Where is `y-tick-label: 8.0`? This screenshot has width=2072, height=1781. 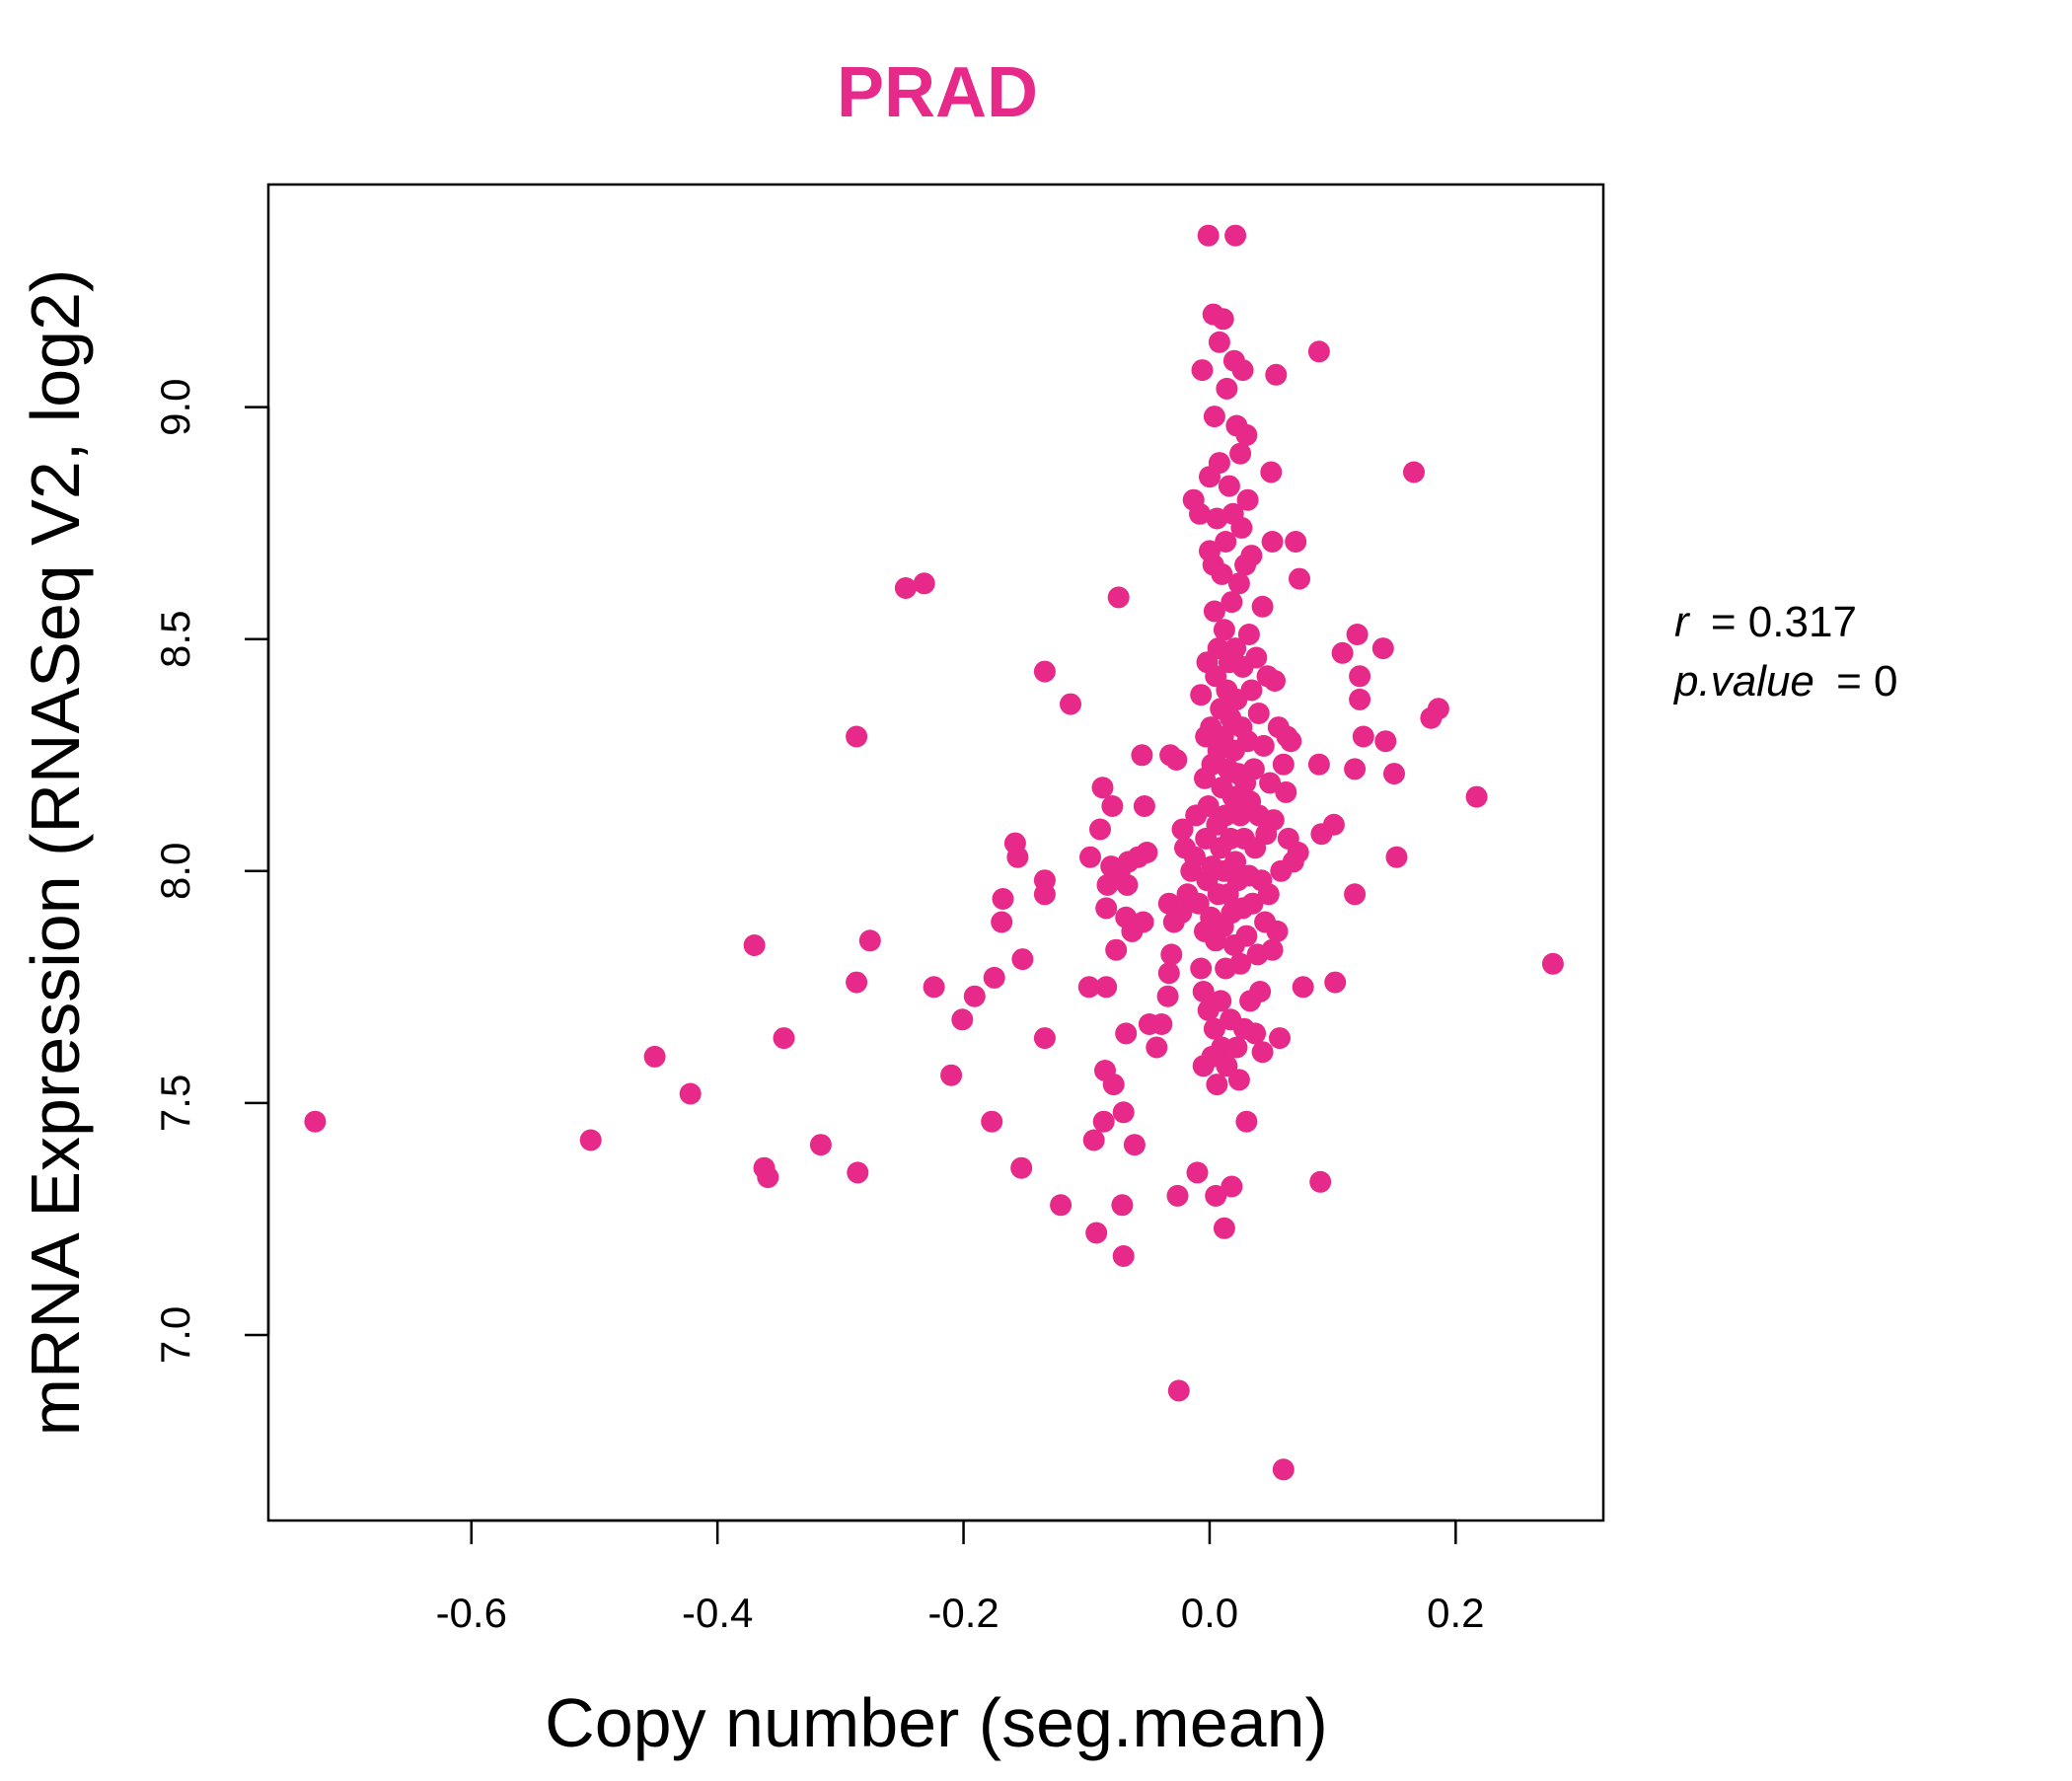 y-tick-label: 8.0 is located at coordinates (175, 871).